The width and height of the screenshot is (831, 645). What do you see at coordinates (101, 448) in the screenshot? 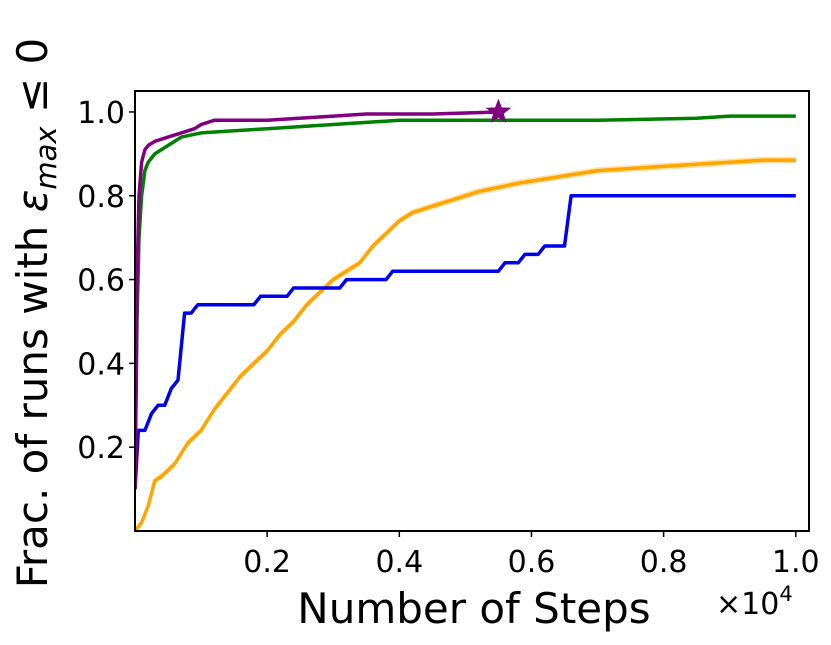
I see `y-tick-label: 0.2` at bounding box center [101, 448].